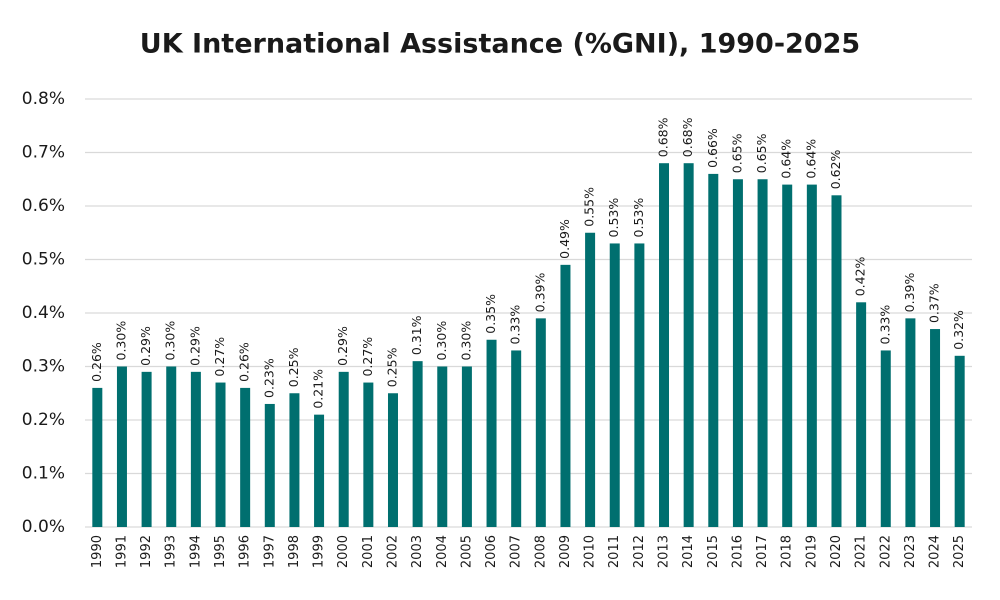 The height and width of the screenshot is (600, 1000). Describe the element at coordinates (43, 527) in the screenshot. I see `y-tick-label: 0.0%` at that location.